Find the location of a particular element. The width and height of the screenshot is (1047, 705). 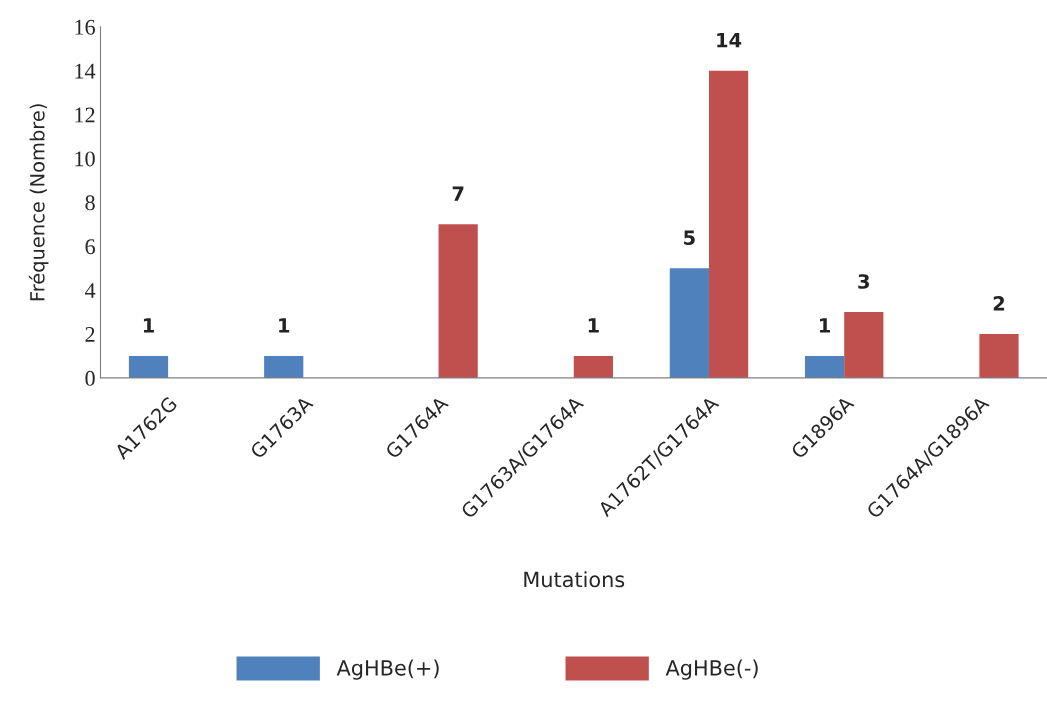

data-label: 7 is located at coordinates (458, 193).